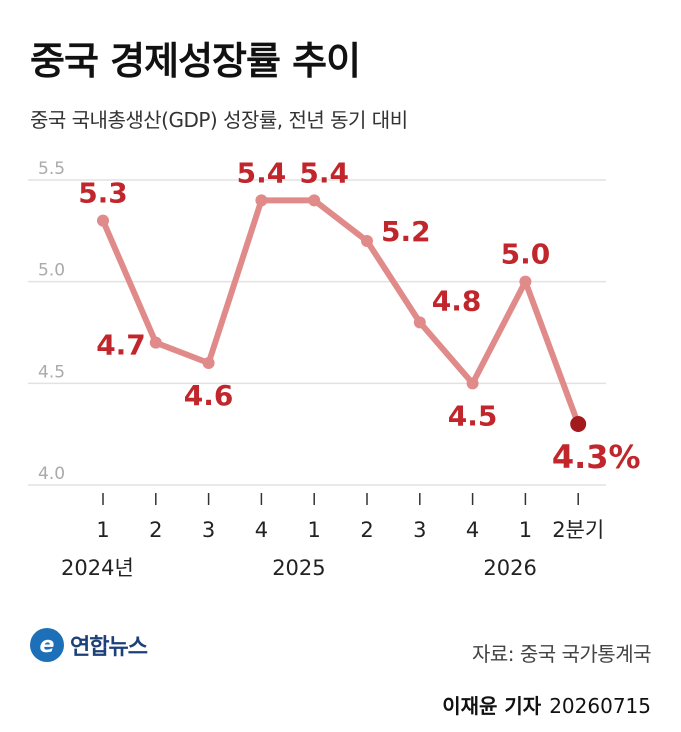 This screenshot has width=681, height=732. What do you see at coordinates (51, 474) in the screenshot?
I see `y-tick-label: 4.0` at bounding box center [51, 474].